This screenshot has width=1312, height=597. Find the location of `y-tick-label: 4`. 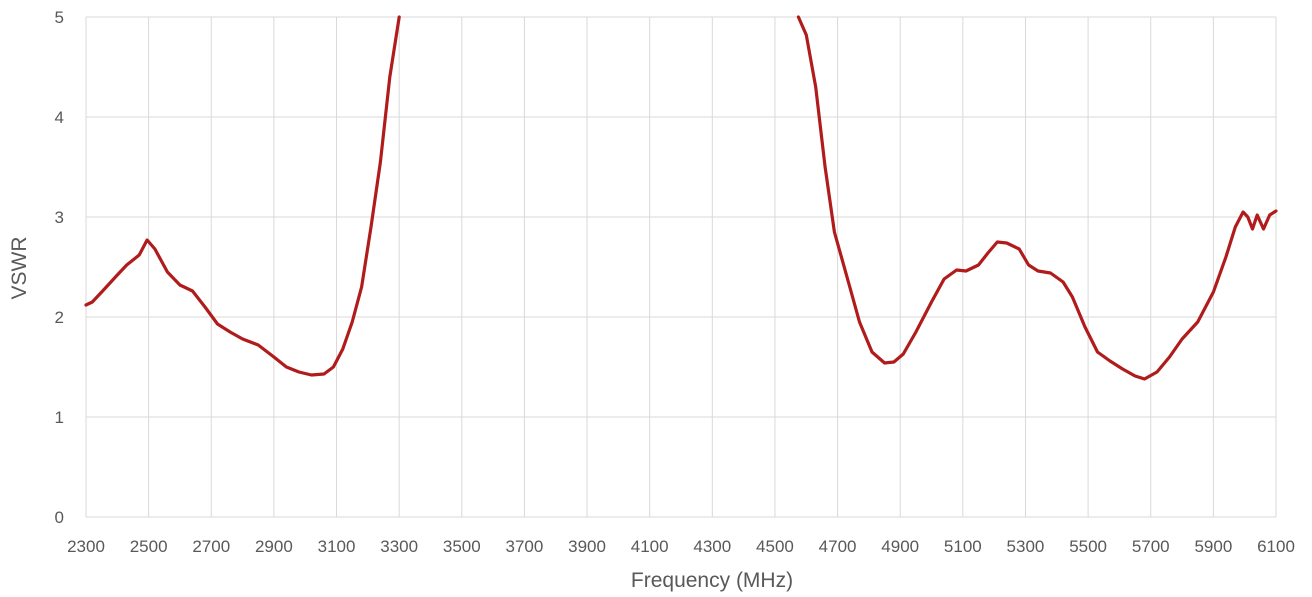

y-tick-label: 4 is located at coordinates (59, 117).